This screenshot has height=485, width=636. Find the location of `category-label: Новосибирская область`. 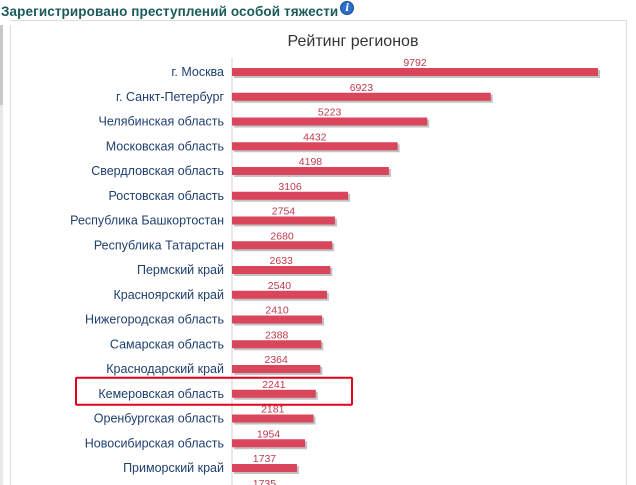

category-label: Новосибирская область is located at coordinates (154, 443).